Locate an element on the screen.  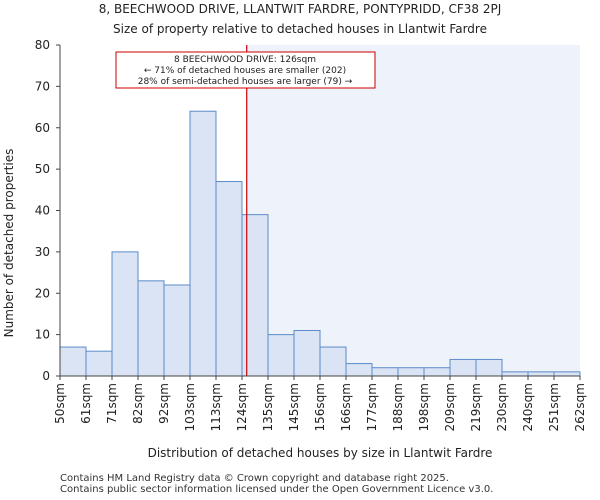
y-tick-label: 20 is located at coordinates (42, 293).